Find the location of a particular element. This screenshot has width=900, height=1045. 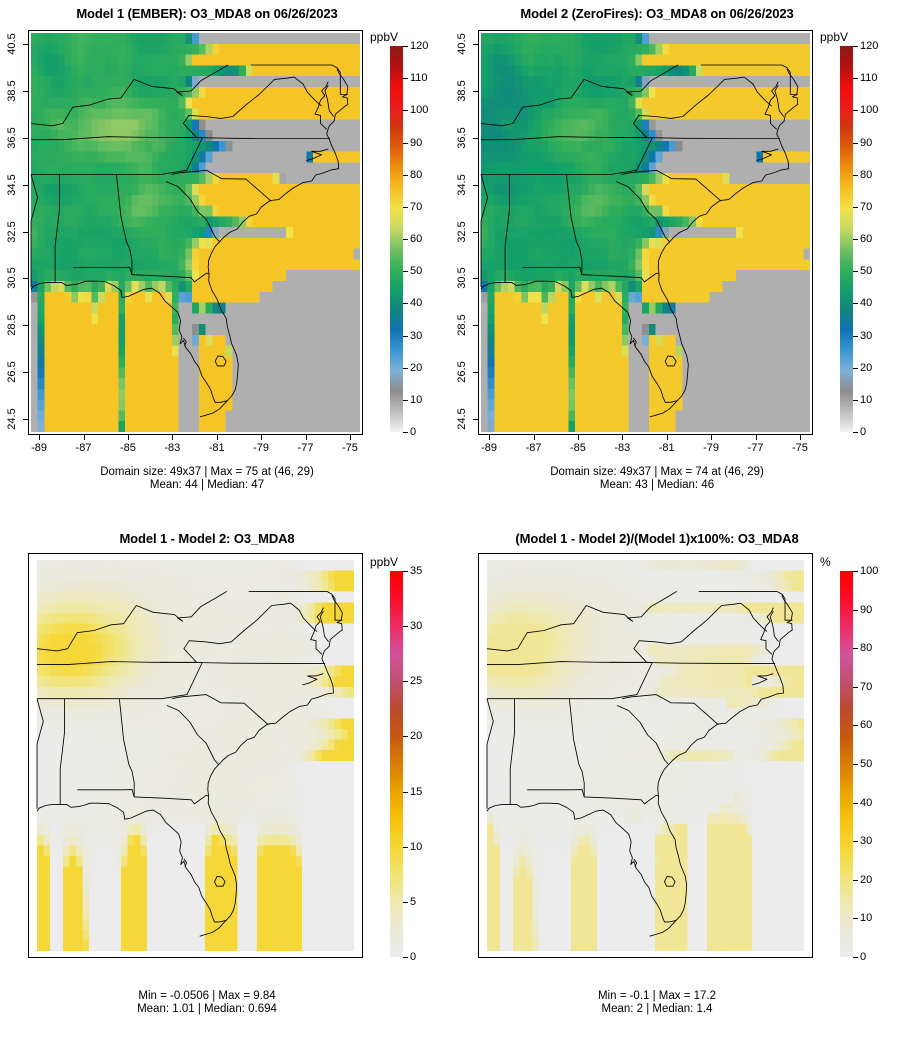

x-axis-model2: -89 -87 -85 -83 -81 -79 -77 -75 is located at coordinates (645, 448).